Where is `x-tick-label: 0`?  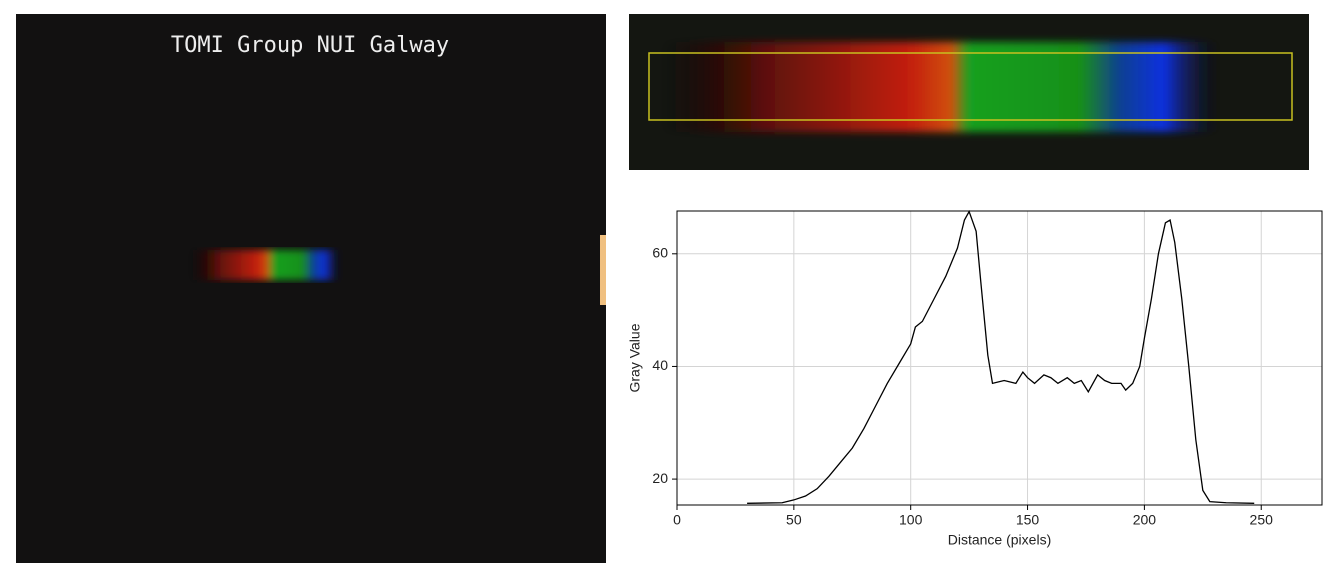
x-tick-label: 0 is located at coordinates (677, 520).